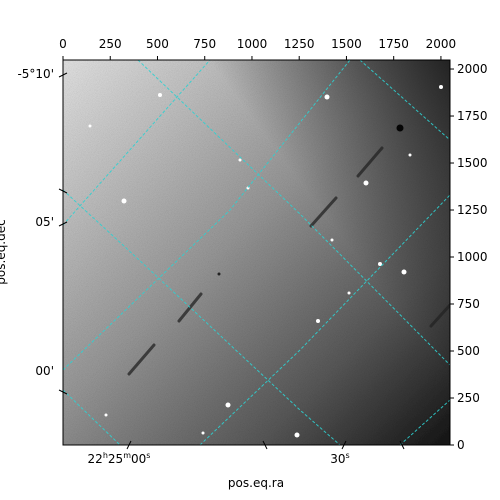 The image size is (500, 500). Describe the element at coordinates (95, 459) in the screenshot. I see `ra-hours: 22` at that location.